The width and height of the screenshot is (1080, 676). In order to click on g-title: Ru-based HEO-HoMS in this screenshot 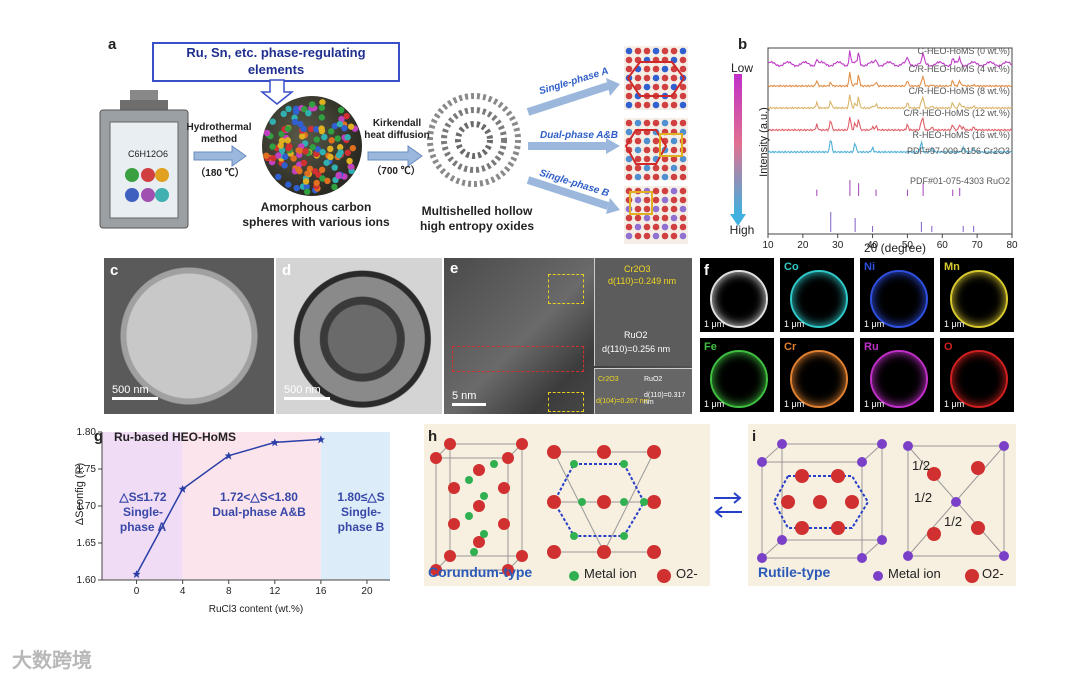, I will do `click(175, 437)`.